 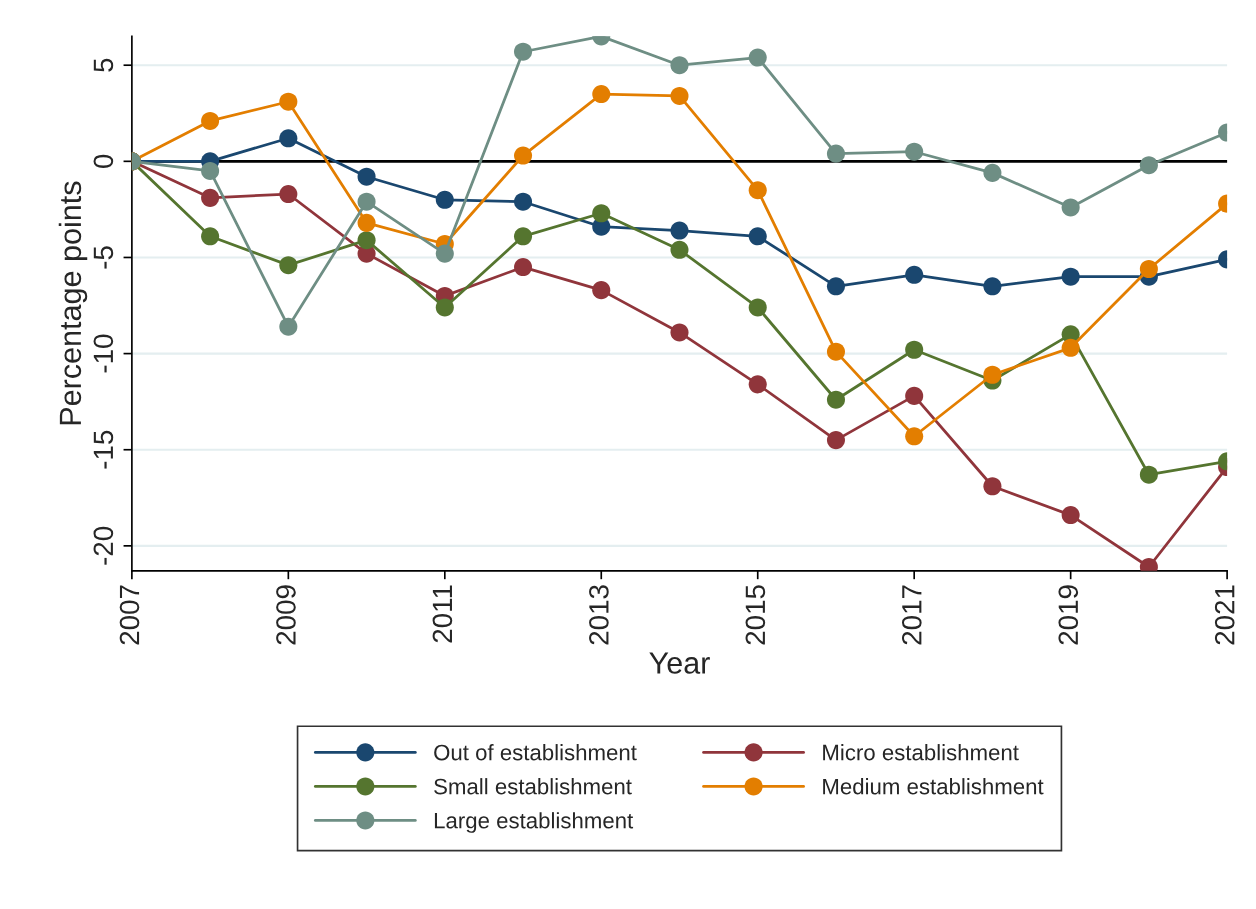 What do you see at coordinates (911, 615) in the screenshot?
I see `x-tick-label: 2017` at bounding box center [911, 615].